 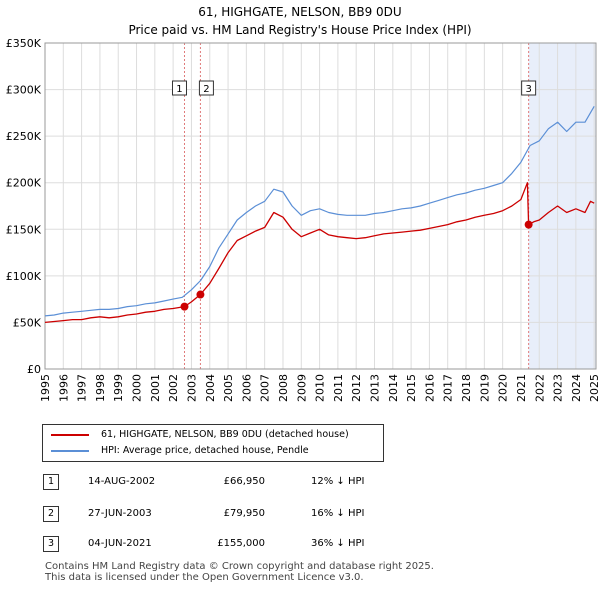 What do you see at coordinates (24, 43) in the screenshot?
I see `y-tick-label: £350K` at bounding box center [24, 43].